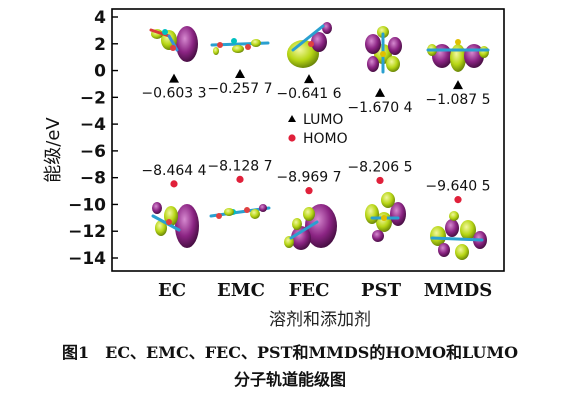  What do you see at coordinates (173, 94) in the screenshot?
I see `lumo-value-label: −0.603 3` at bounding box center [173, 94].